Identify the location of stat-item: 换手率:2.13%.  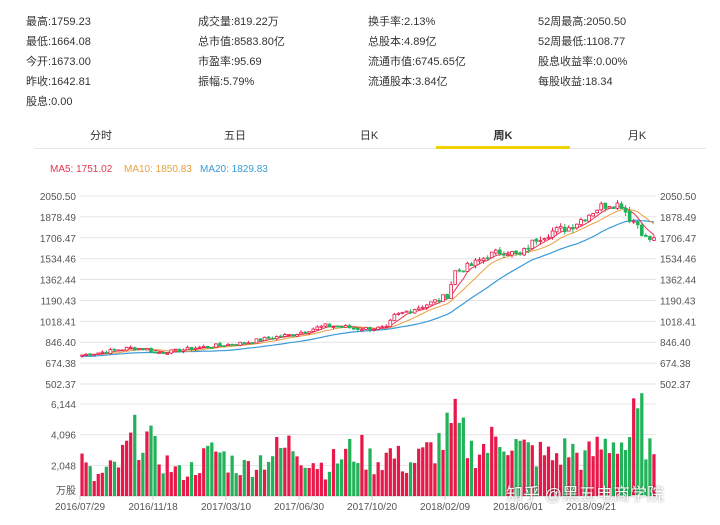
(401, 22).